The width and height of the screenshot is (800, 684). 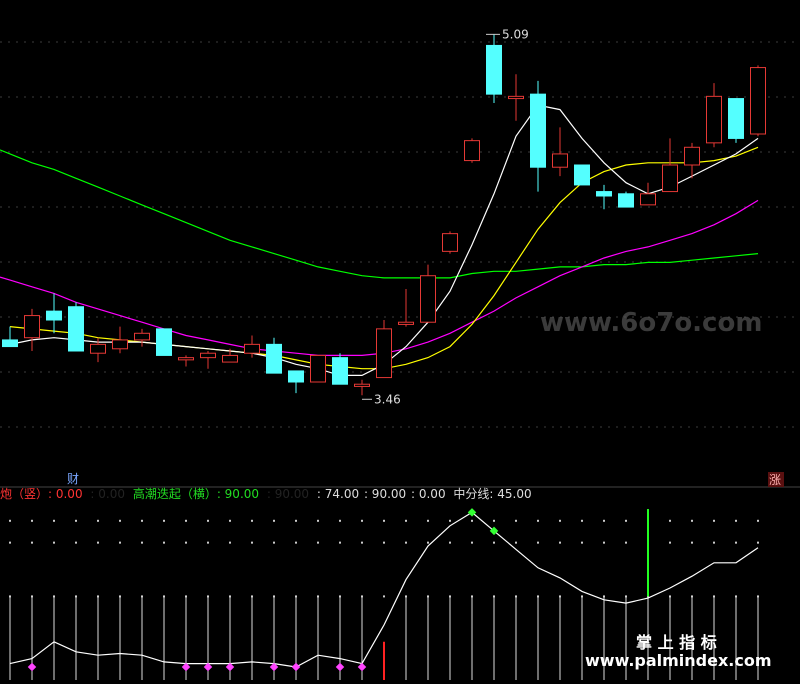 What do you see at coordinates (385, 494) in the screenshot?
I see `legend-v90: : 90.00` at bounding box center [385, 494].